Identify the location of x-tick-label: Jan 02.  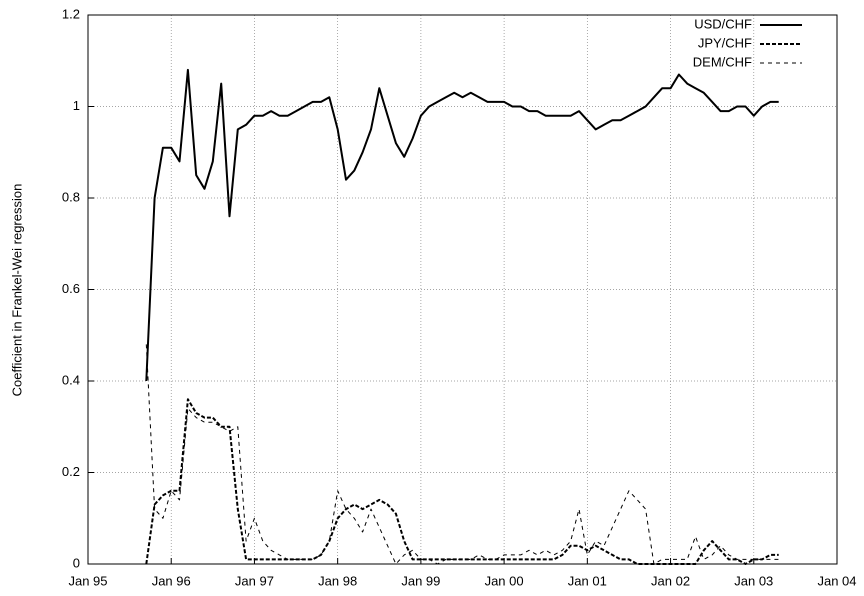
(670, 580).